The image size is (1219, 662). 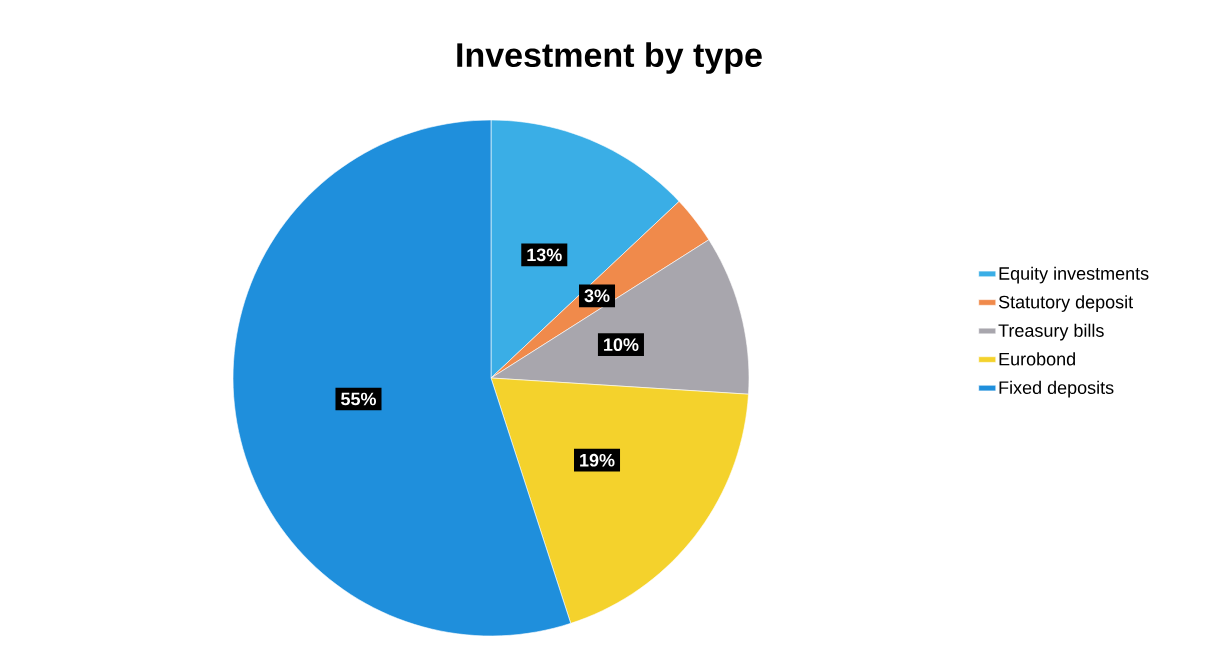 I want to click on legend-label: Treasury bills, so click(x=1051, y=332).